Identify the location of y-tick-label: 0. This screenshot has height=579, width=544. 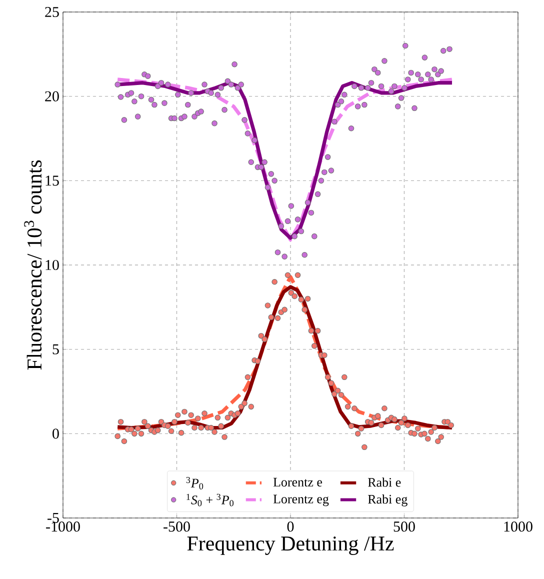
(55, 433).